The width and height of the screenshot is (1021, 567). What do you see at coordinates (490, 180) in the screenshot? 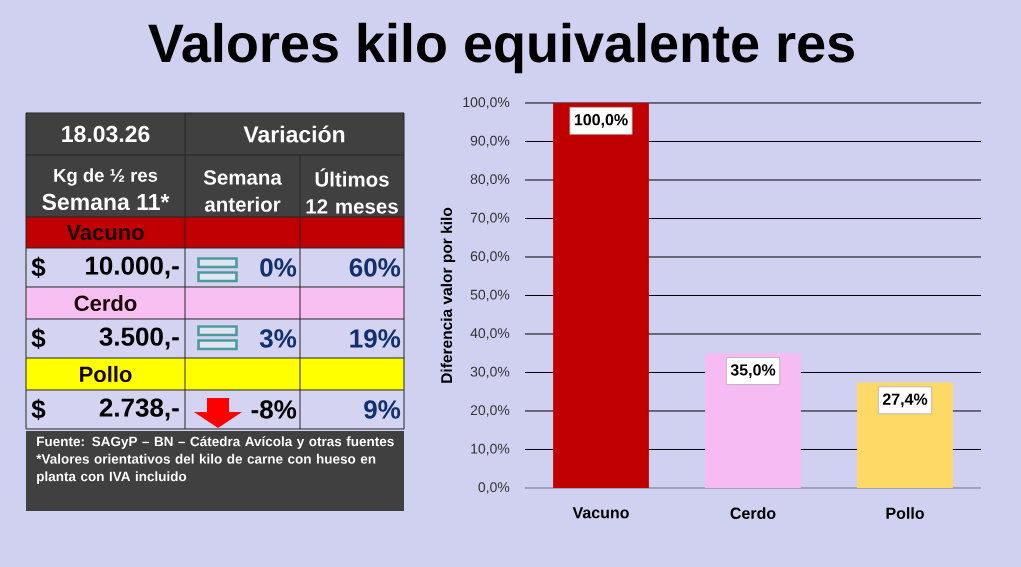
I see `y-tick-label: 80,0%` at bounding box center [490, 180].